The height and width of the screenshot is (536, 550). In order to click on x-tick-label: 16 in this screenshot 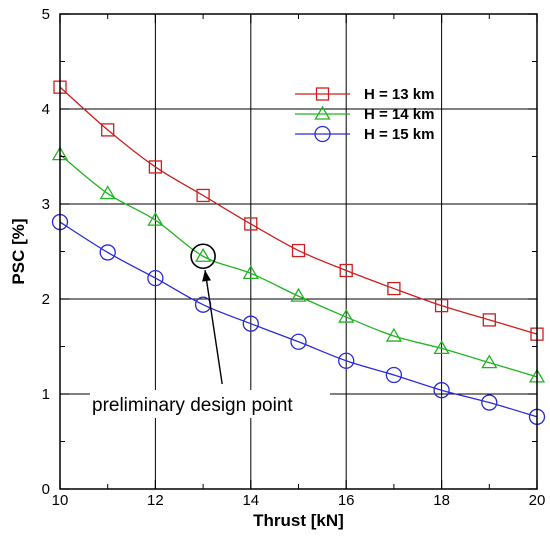, I will do `click(346, 500)`.